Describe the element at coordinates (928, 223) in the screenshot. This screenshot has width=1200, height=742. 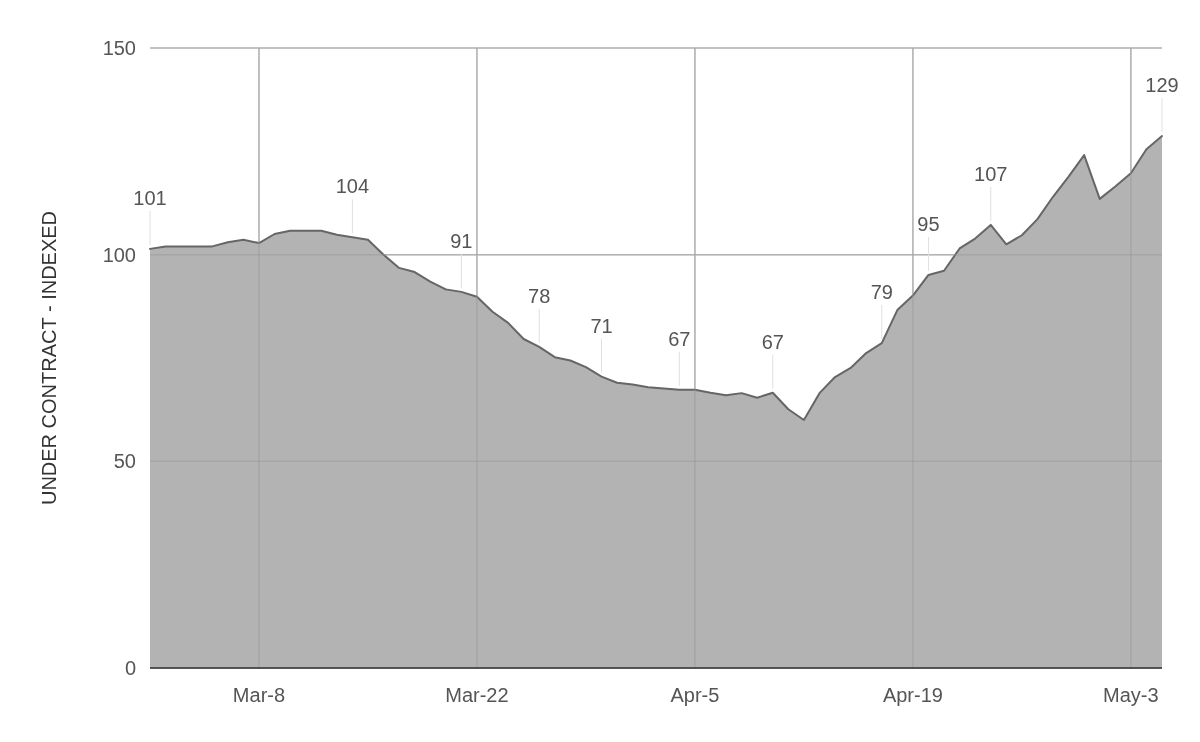
I see `data-label: 95` at that location.